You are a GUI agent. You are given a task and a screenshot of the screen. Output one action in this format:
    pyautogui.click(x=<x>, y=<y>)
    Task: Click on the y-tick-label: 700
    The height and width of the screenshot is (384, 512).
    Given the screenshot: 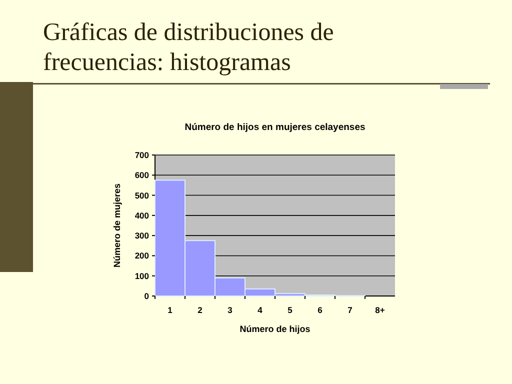 What is the action you would take?
    pyautogui.click(x=142, y=155)
    